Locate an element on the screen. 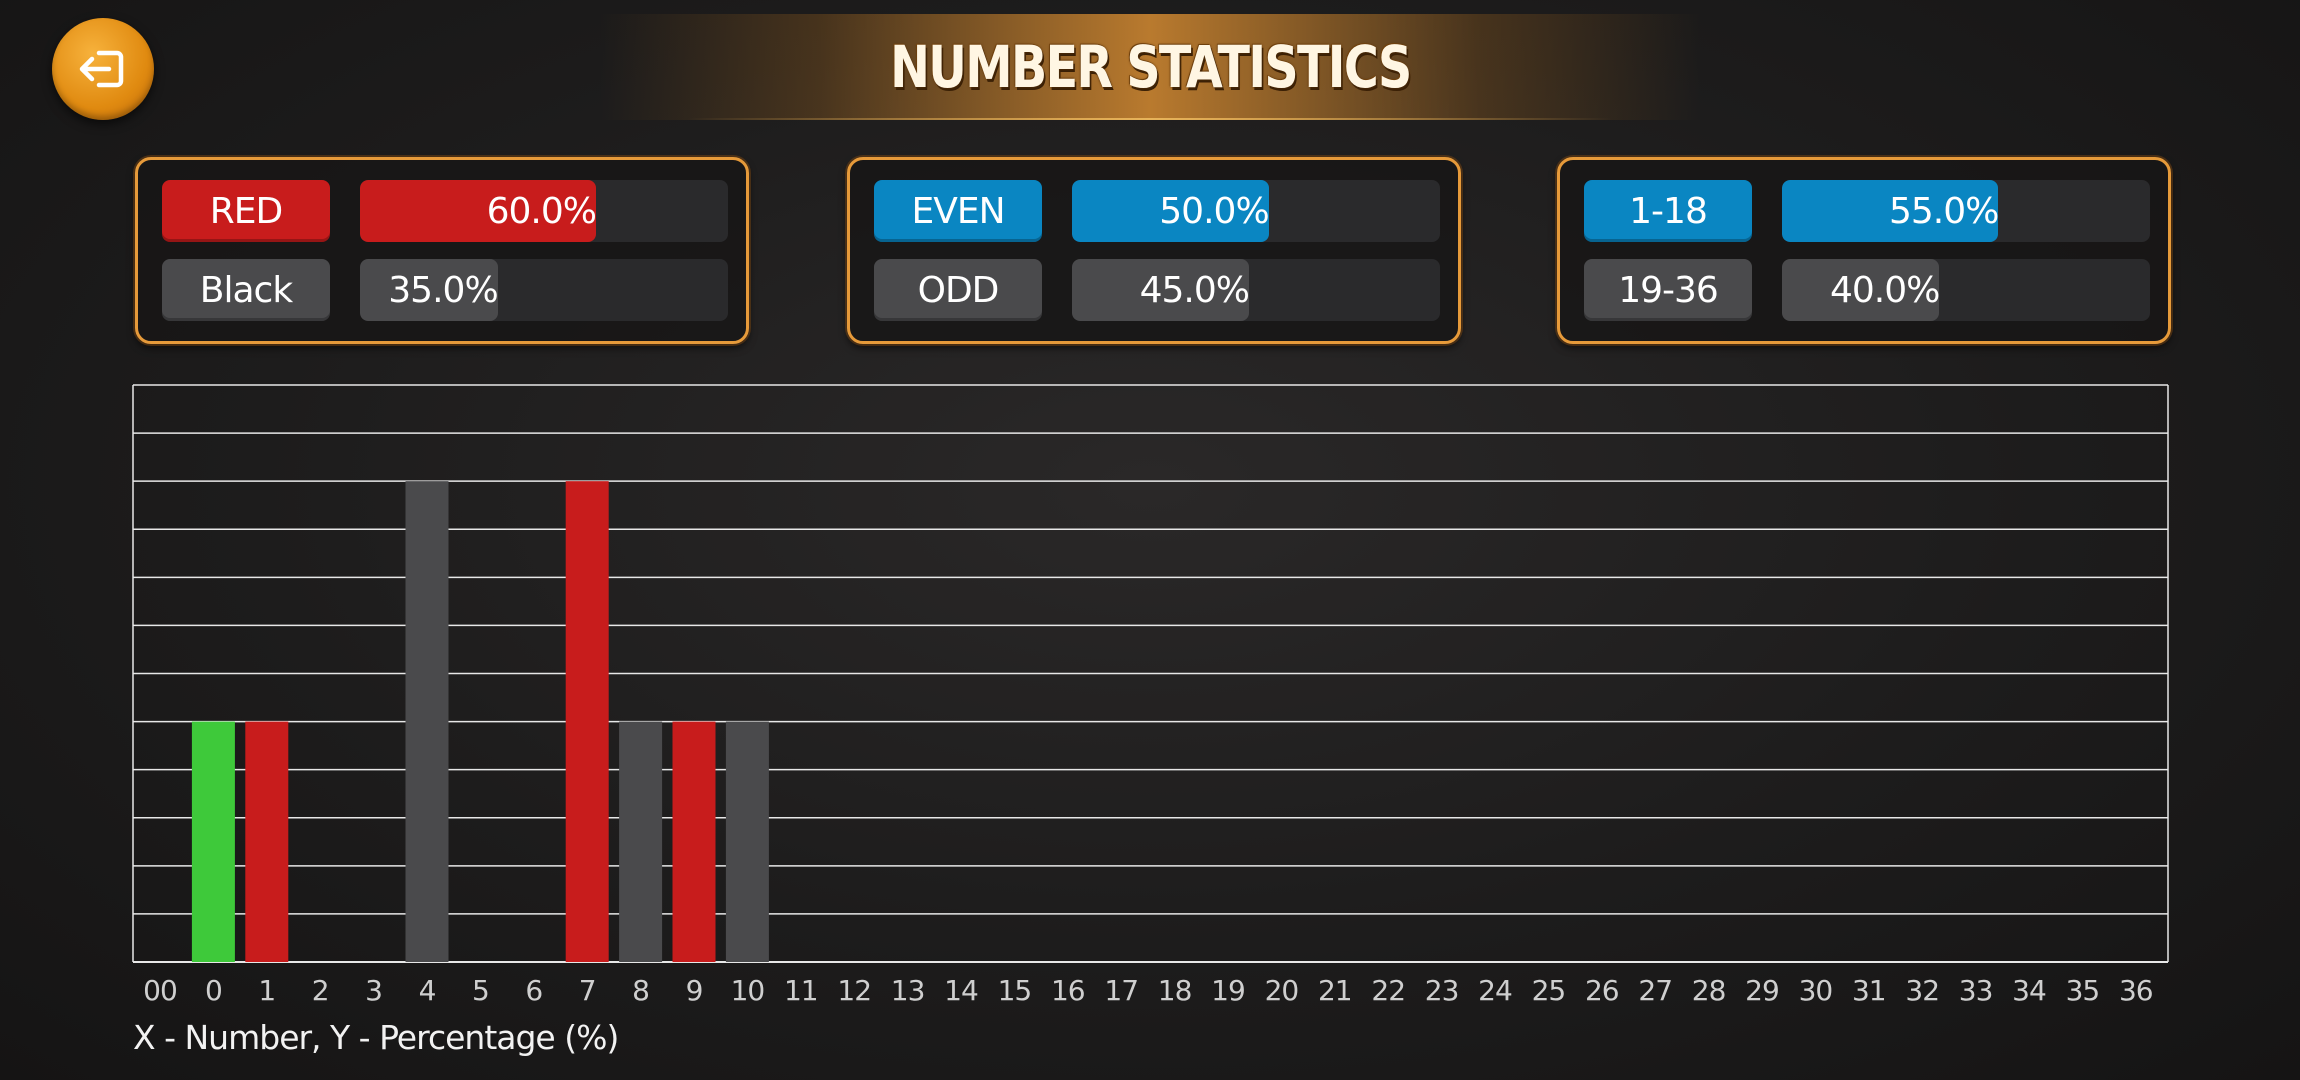 This screenshot has width=2300, height=1080. stat-label: Black is located at coordinates (246, 290).